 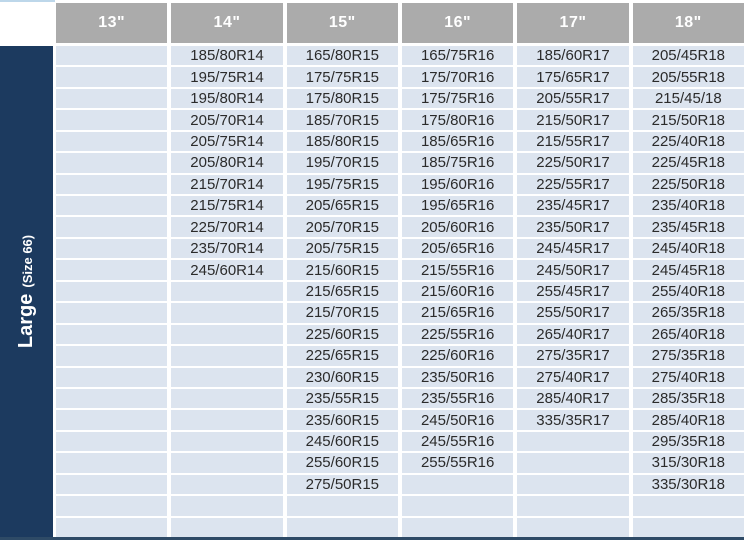 What do you see at coordinates (342, 334) in the screenshot?
I see `table-cell: 225/60R15` at bounding box center [342, 334].